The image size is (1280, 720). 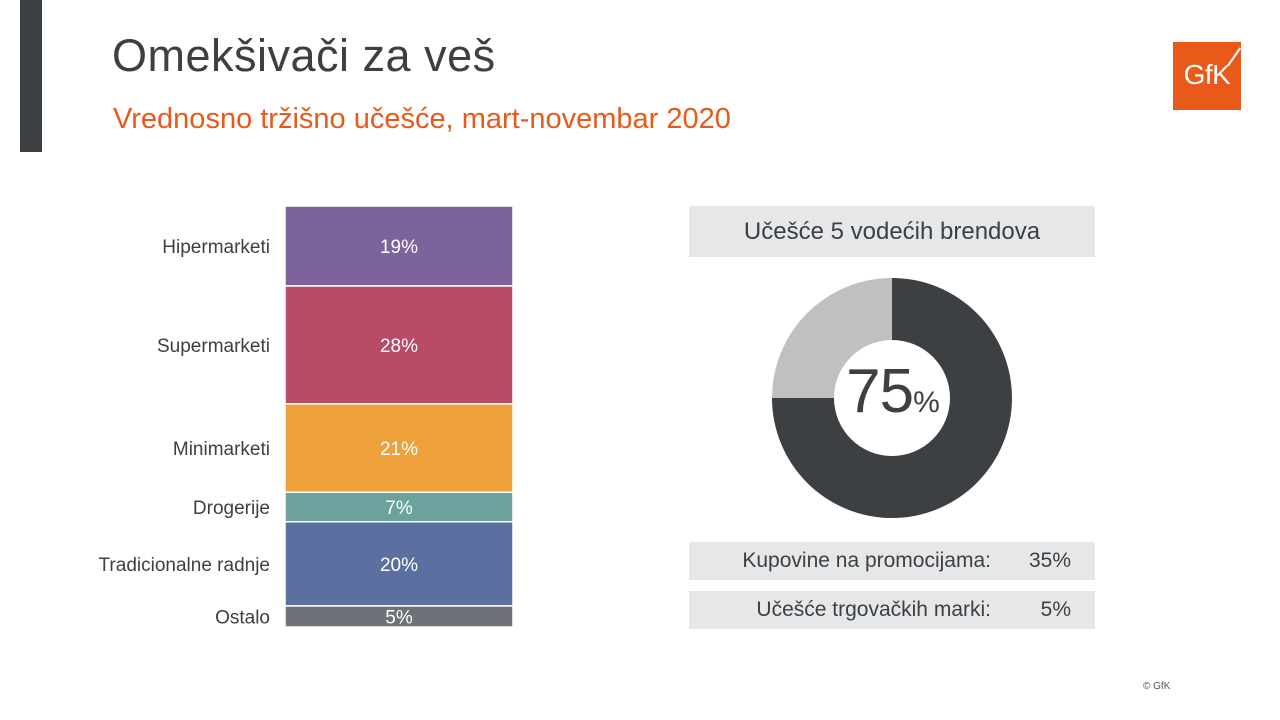 I want to click on donut-title: Učešće 5 vodećih brendova, so click(x=892, y=231).